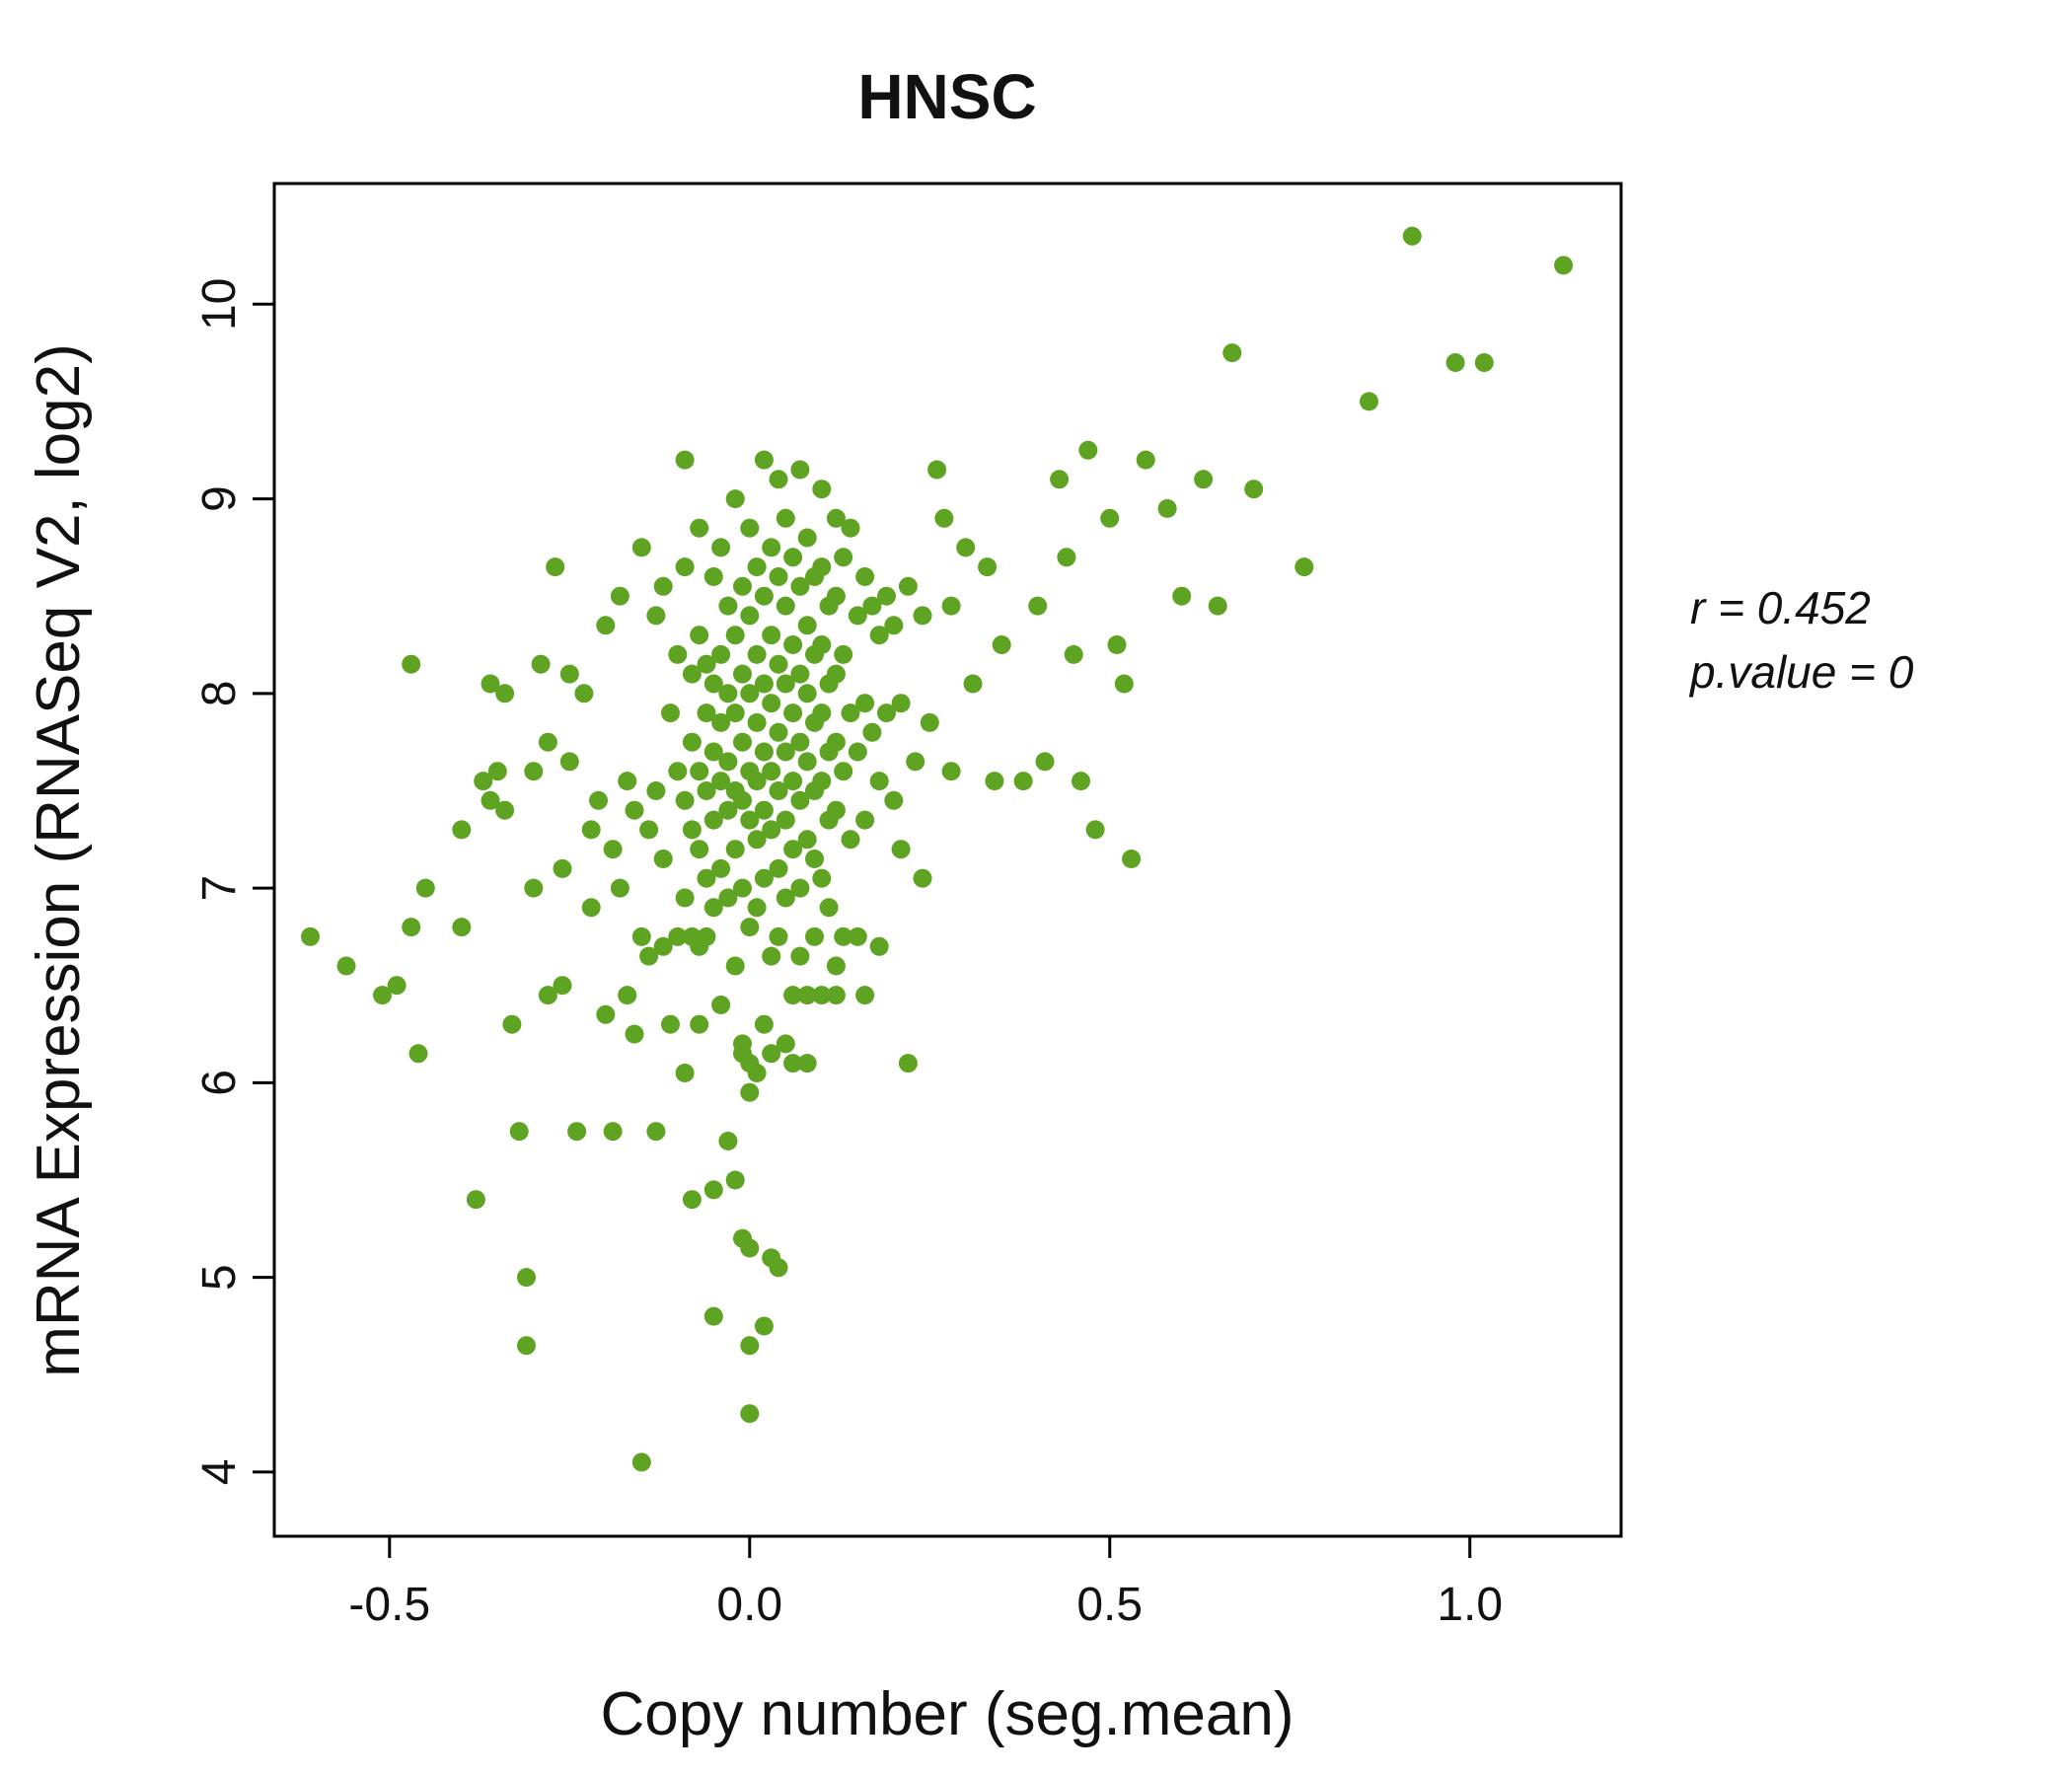  I want to click on correlation-annotation: r = 0.452 p.value = 0, so click(1801, 640).